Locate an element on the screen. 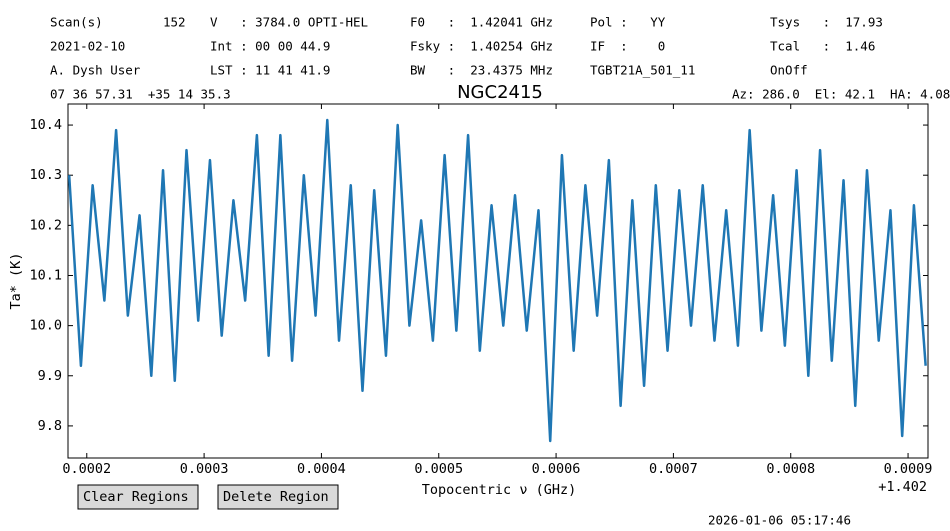 The height and width of the screenshot is (531, 950). header-field: Fsky : 1.40254 GHz is located at coordinates (481, 46).